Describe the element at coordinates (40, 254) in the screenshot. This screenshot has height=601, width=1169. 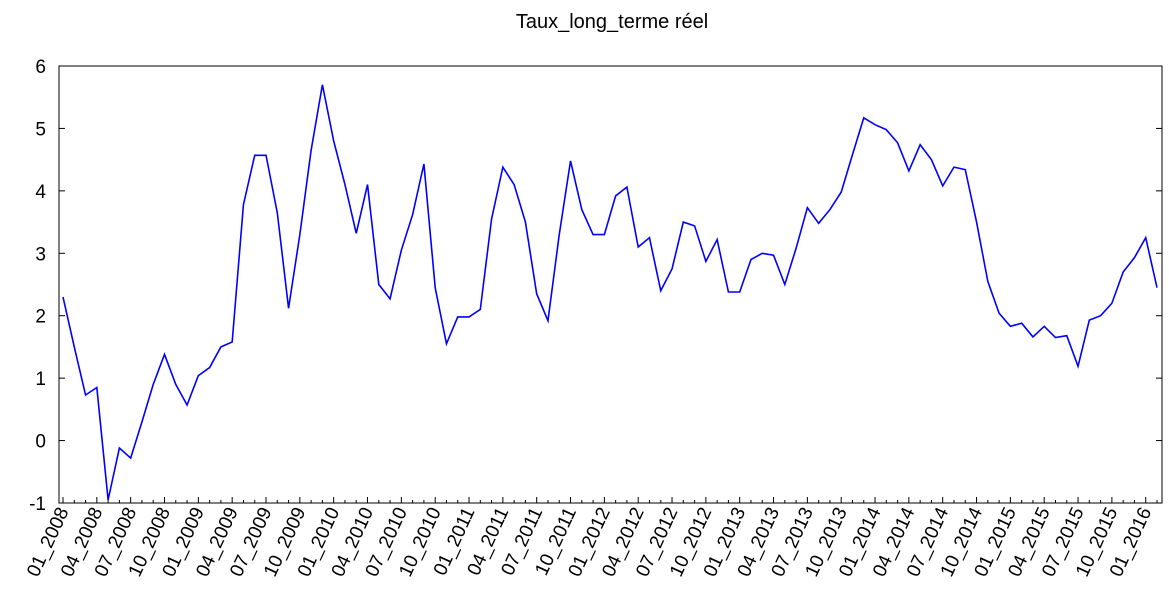
I see `y-tick-label: 3` at that location.